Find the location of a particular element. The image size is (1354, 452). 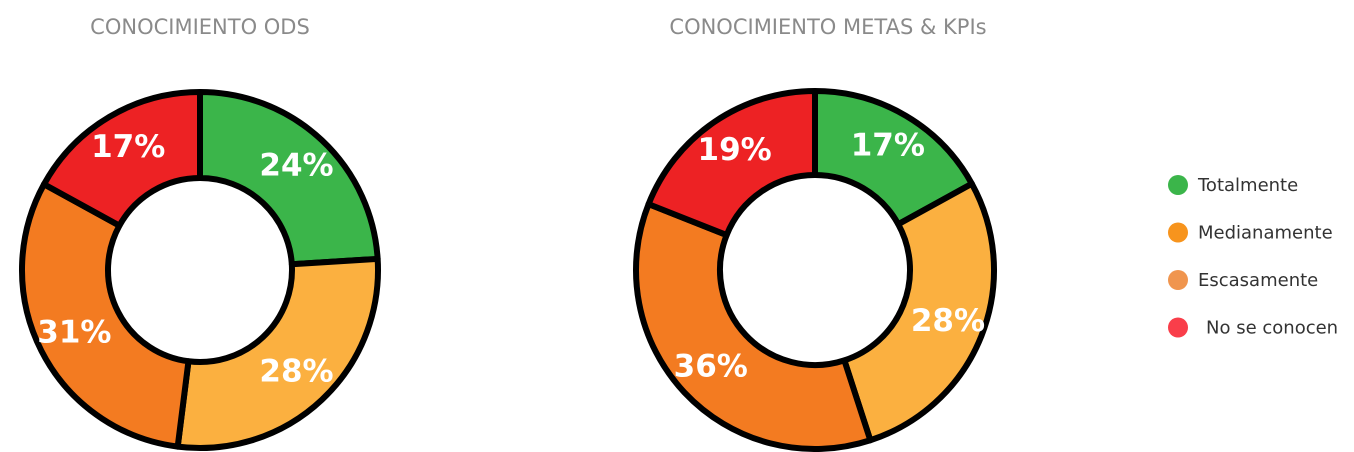

legend-label: Escasamente is located at coordinates (1258, 280).